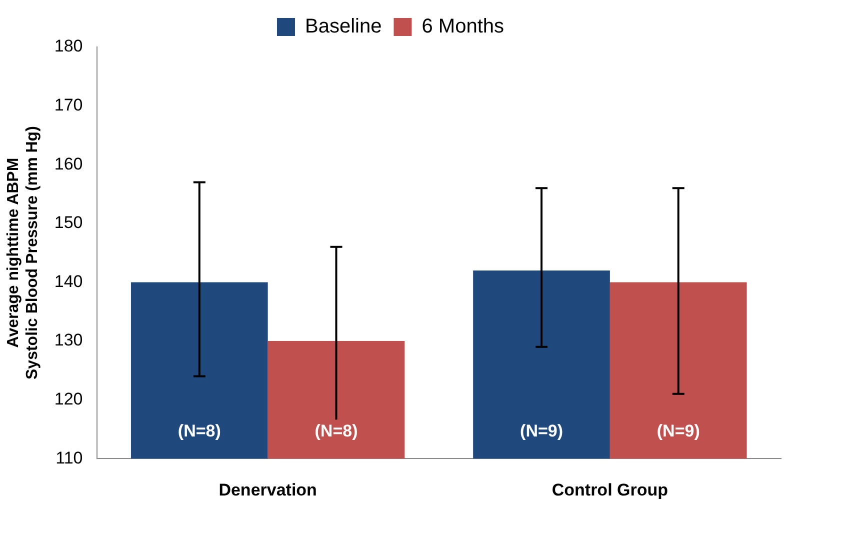 The image size is (841, 533). What do you see at coordinates (610, 490) in the screenshot?
I see `x-tick-label: Control Group` at bounding box center [610, 490].